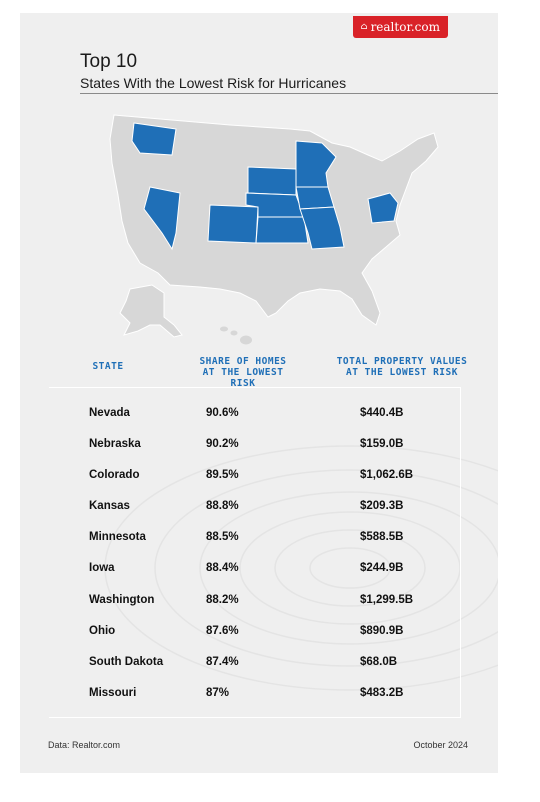  I want to click on state-washington, so click(154, 139).